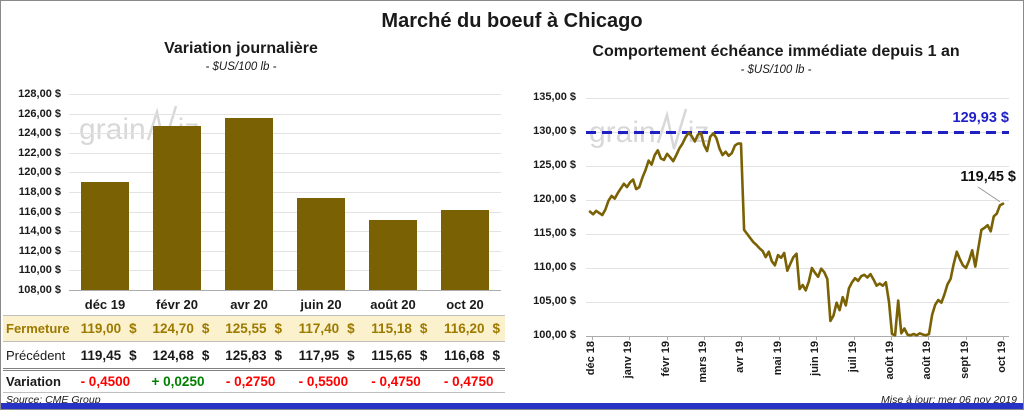 This screenshot has height=410, width=1024. What do you see at coordinates (36, 355) in the screenshot?
I see `row-label: Précédent` at bounding box center [36, 355].